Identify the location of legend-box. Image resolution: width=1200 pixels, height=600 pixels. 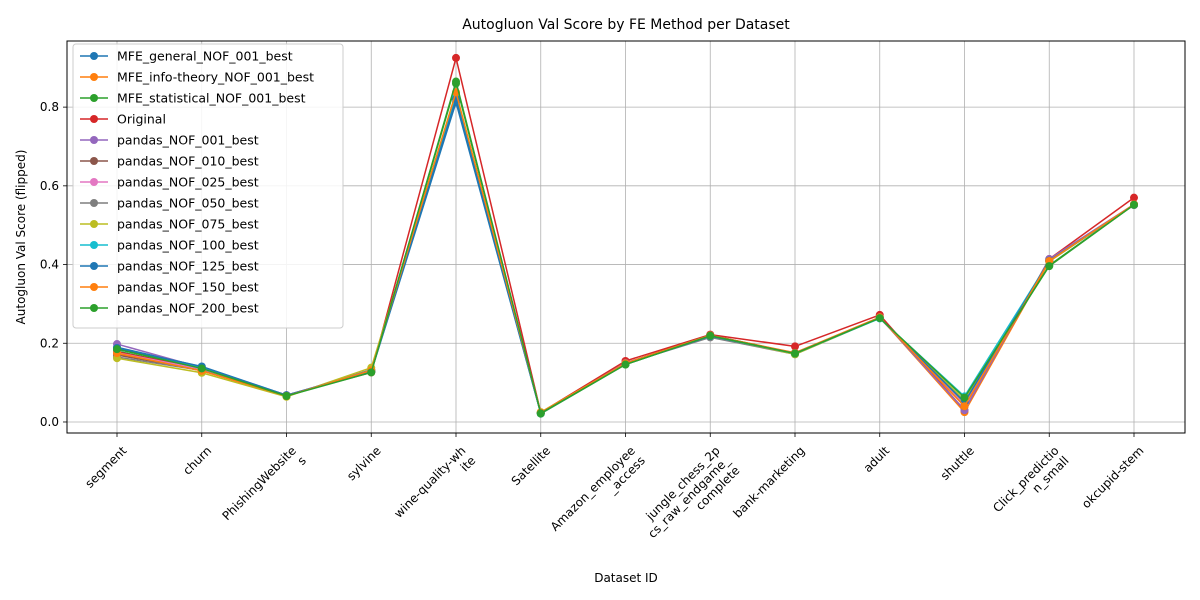
(208, 186).